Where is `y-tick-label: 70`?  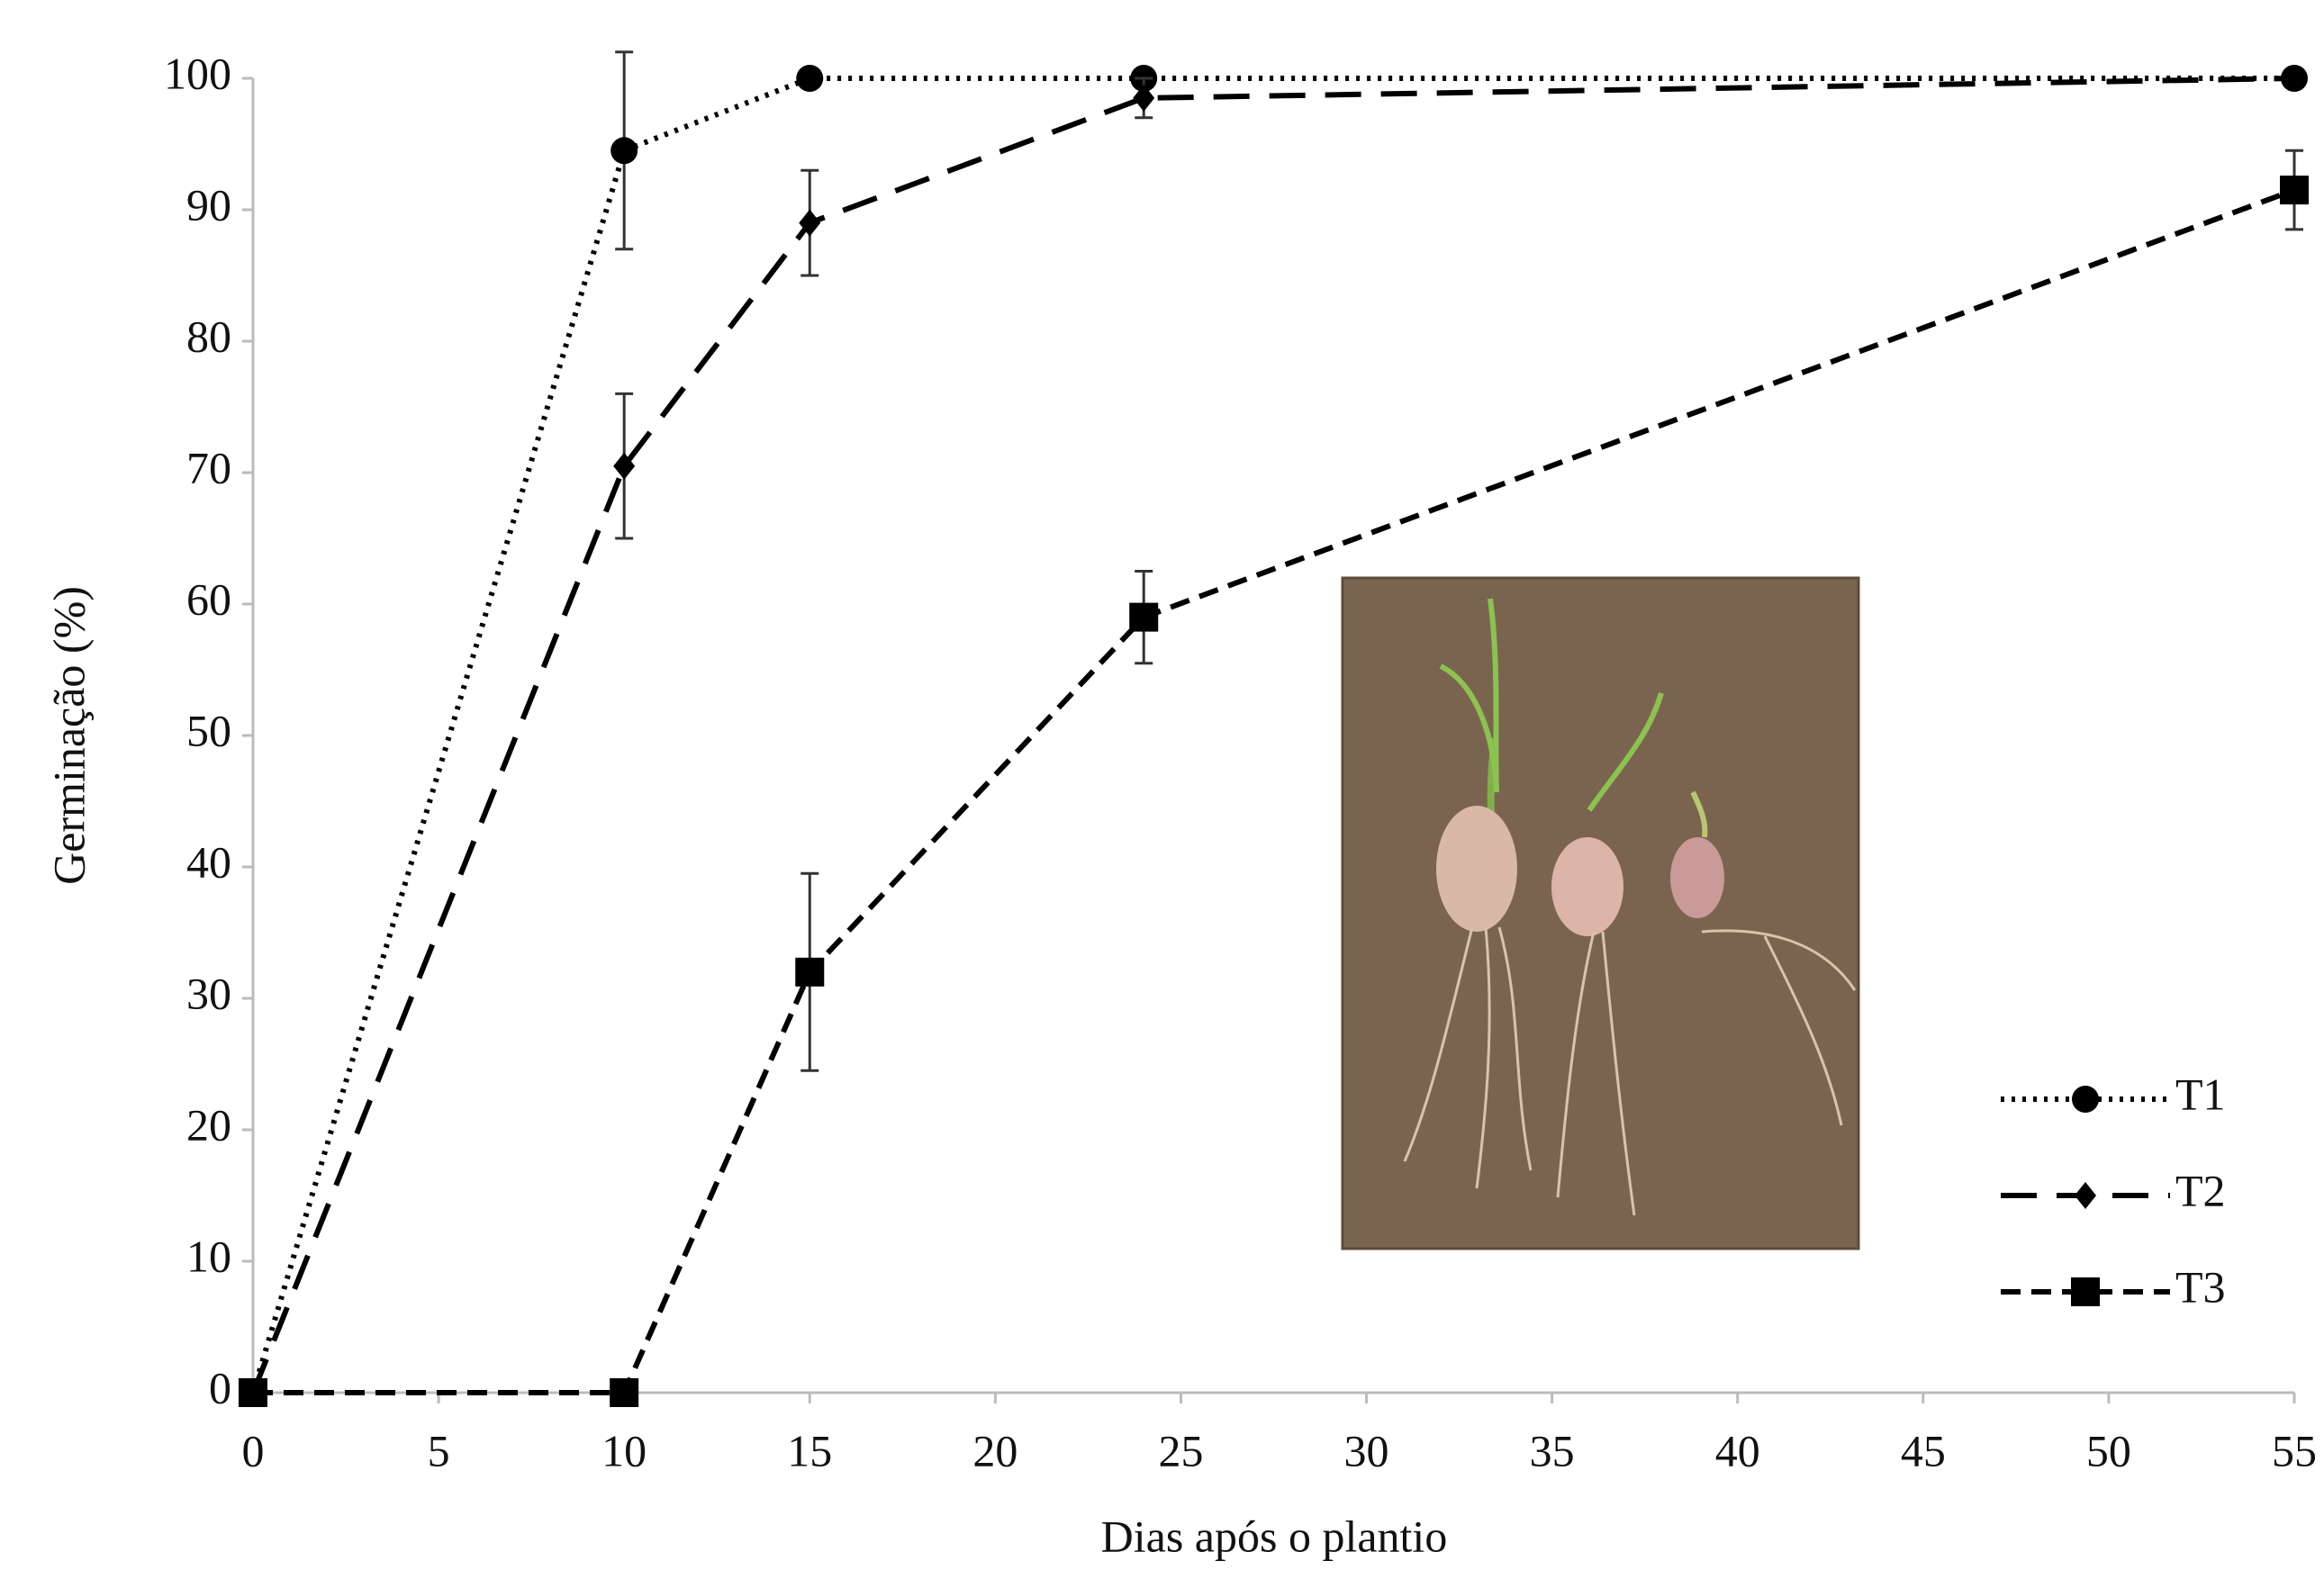
y-tick-label: 70 is located at coordinates (208, 467).